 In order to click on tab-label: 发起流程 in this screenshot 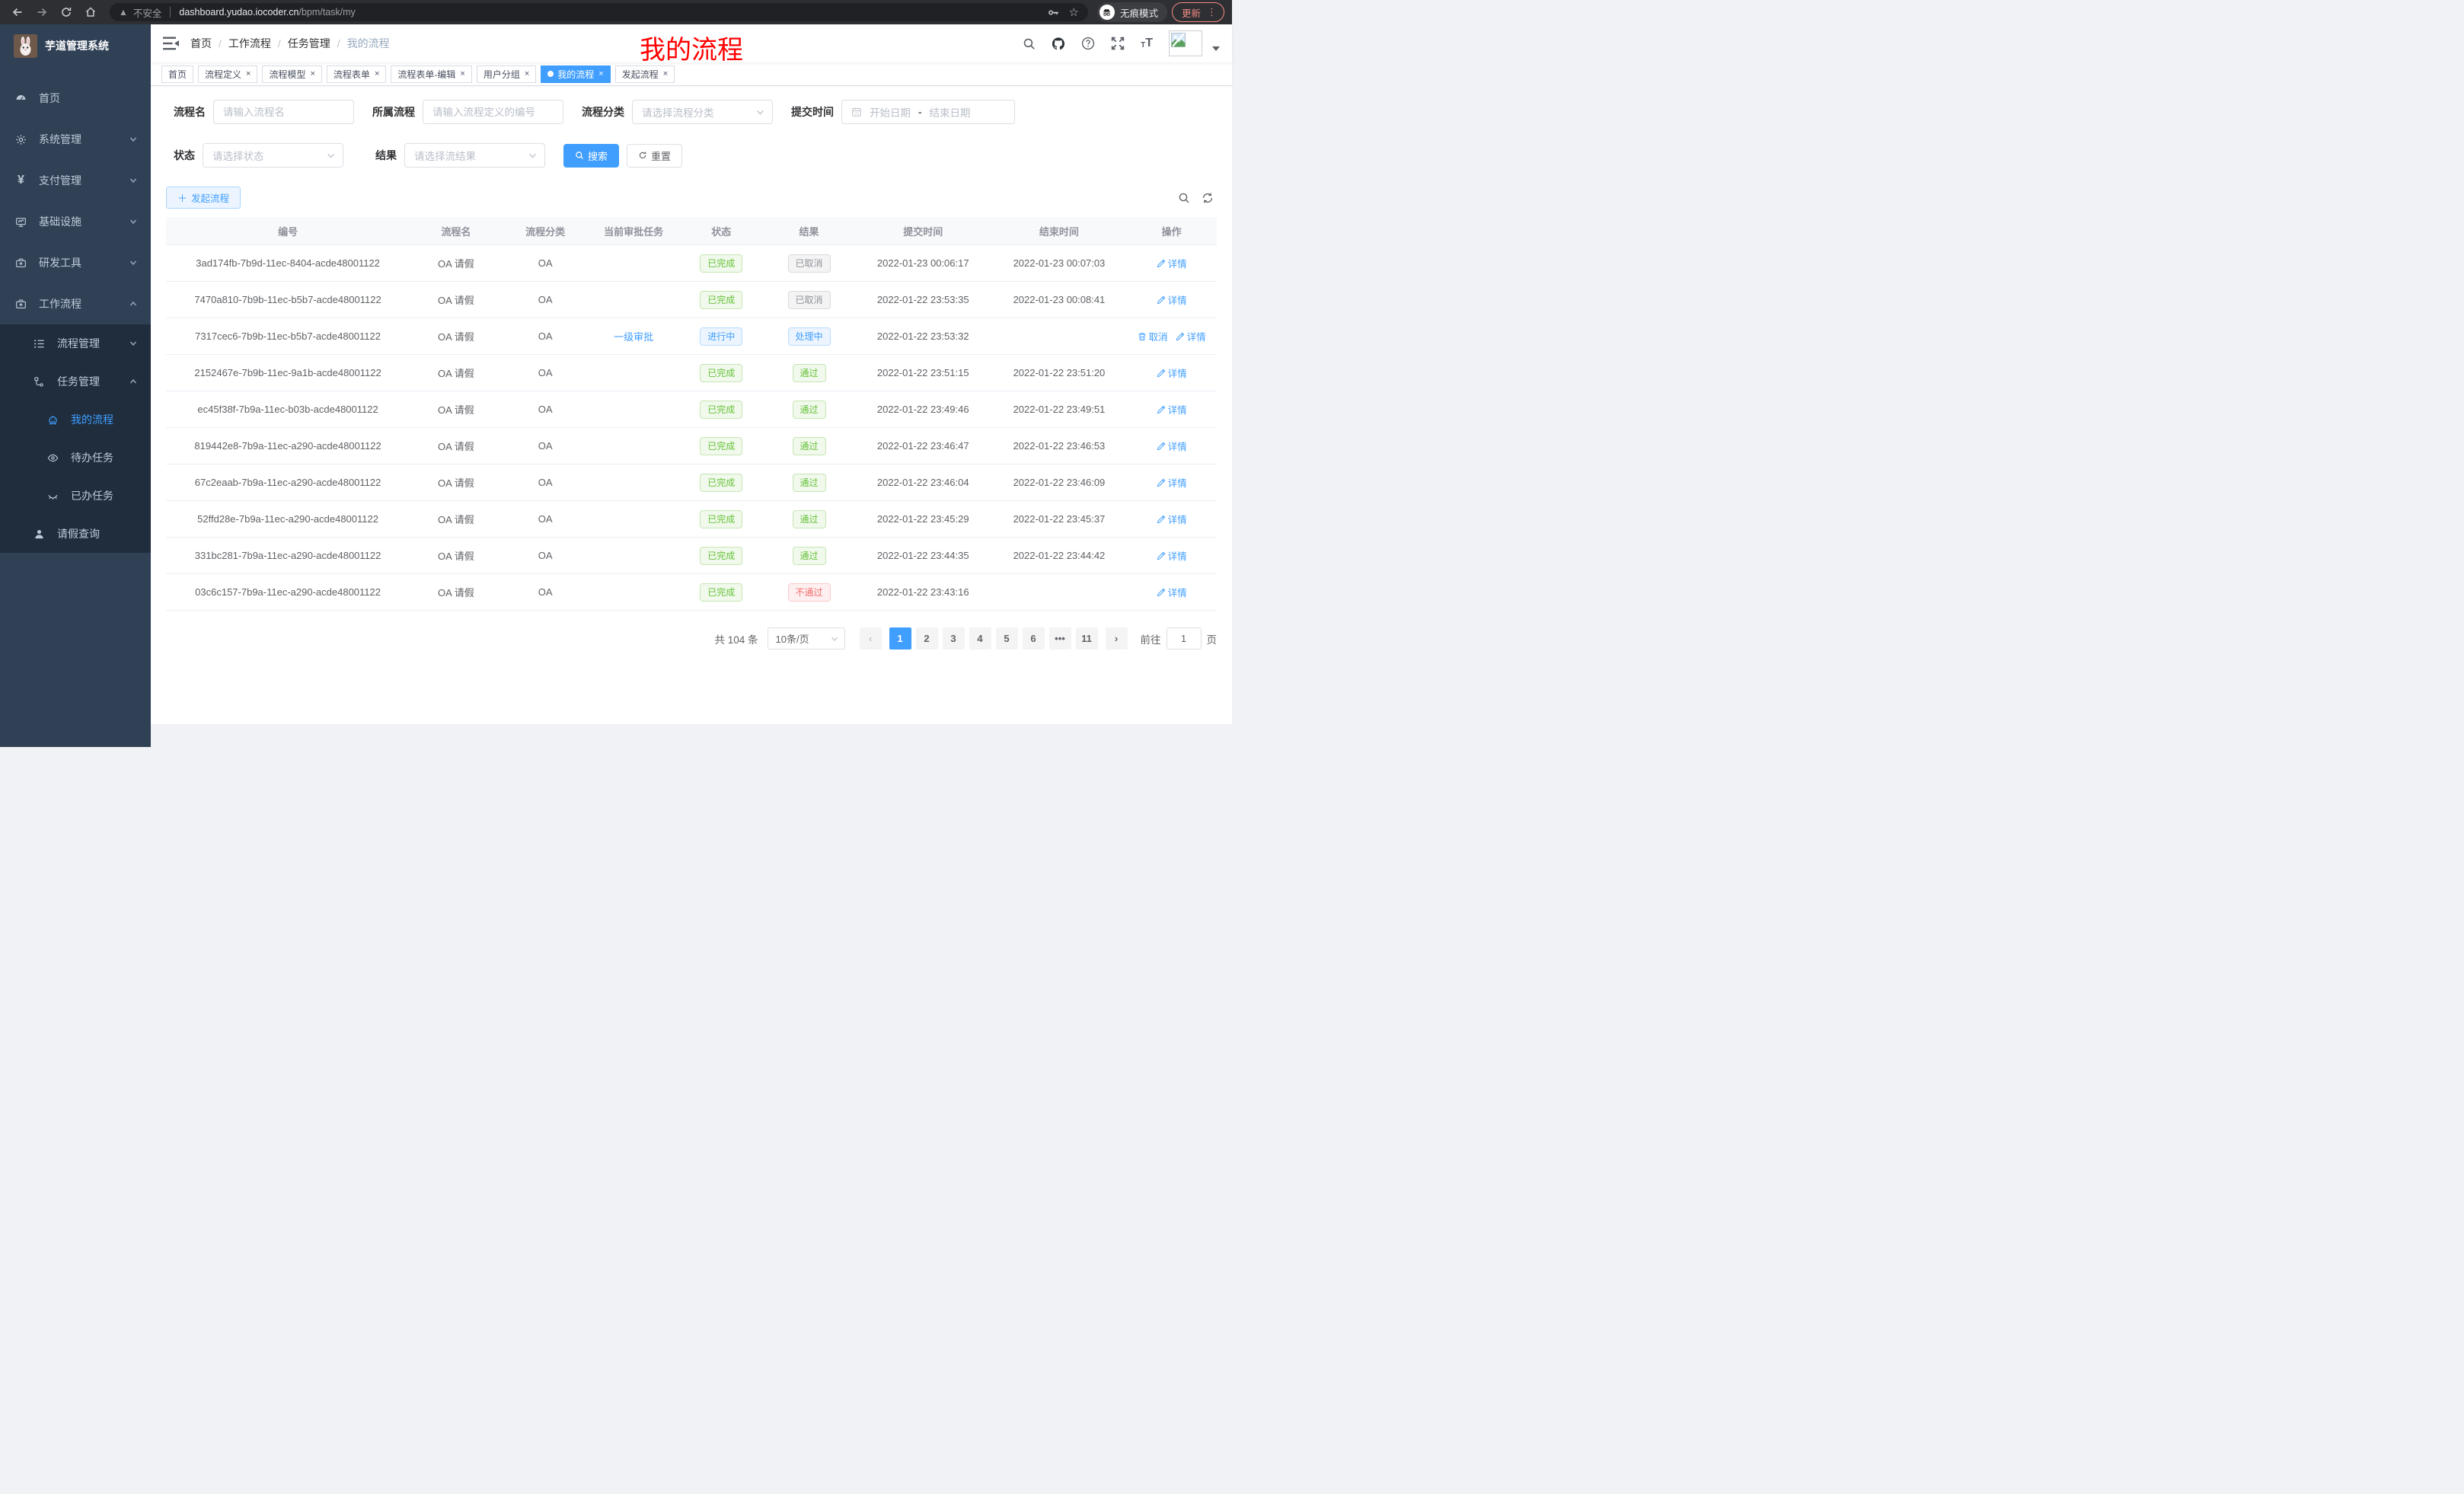, I will do `click(640, 74)`.